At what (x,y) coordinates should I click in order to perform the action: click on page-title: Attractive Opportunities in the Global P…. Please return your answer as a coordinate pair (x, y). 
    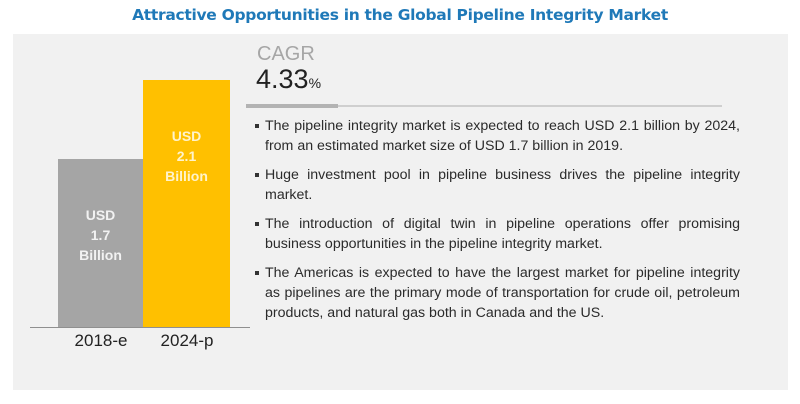
    Looking at the image, I should click on (400, 15).